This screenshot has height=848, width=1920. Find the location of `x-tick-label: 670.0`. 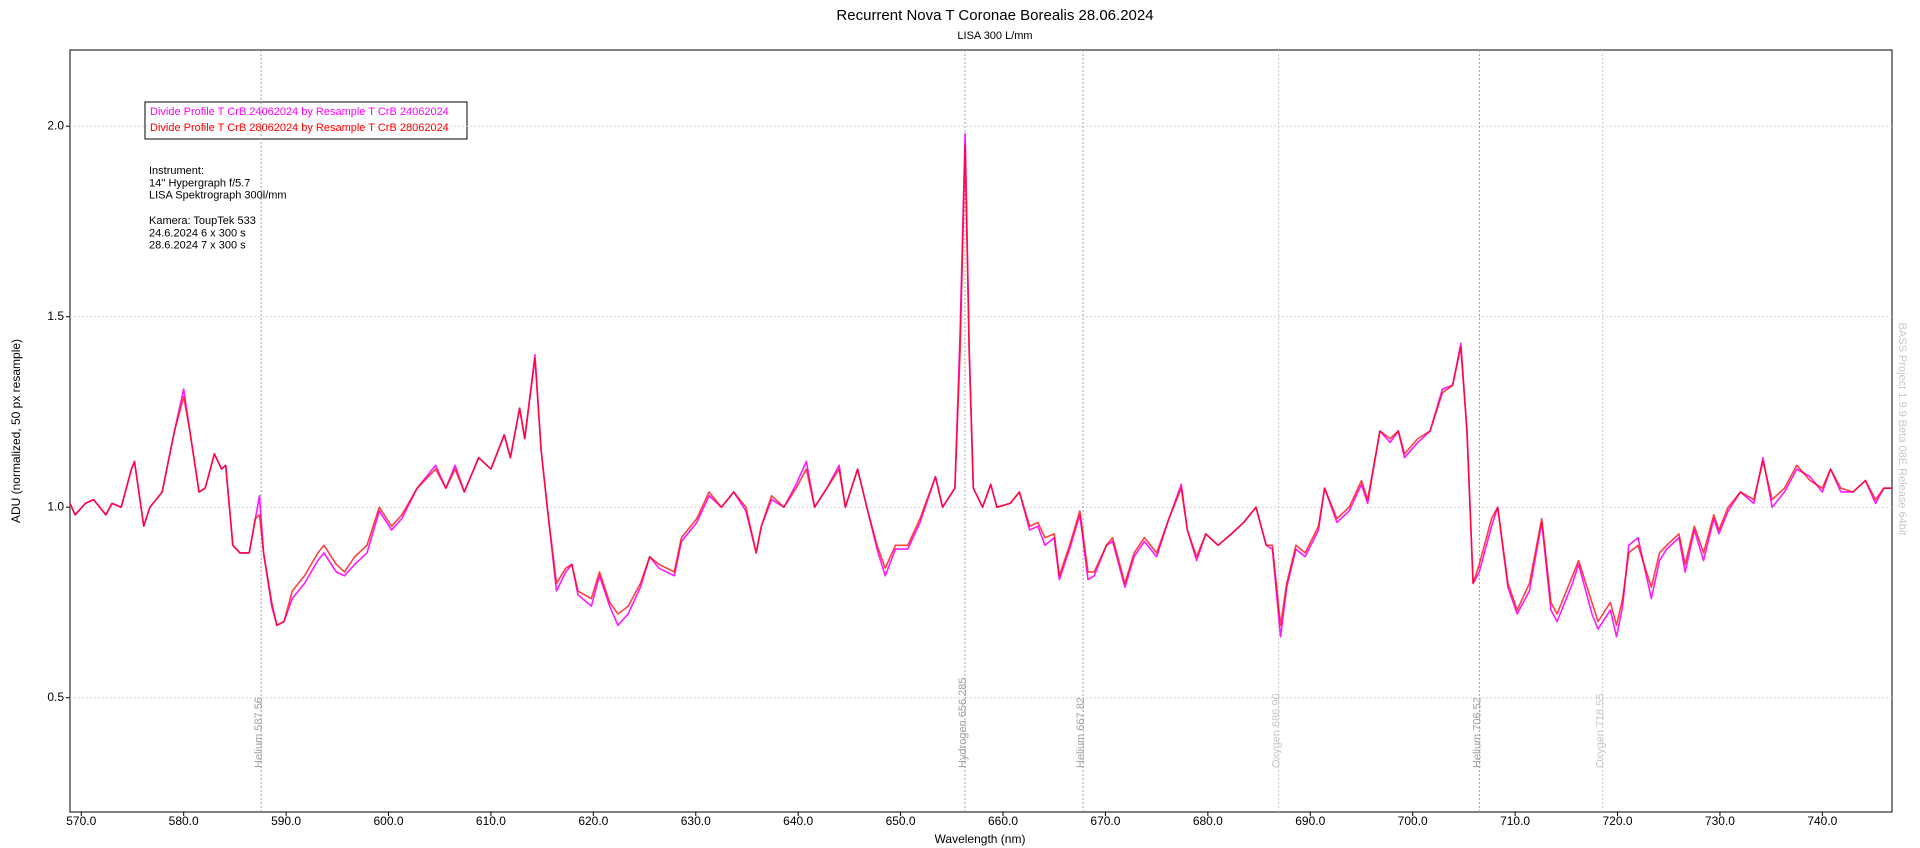

x-tick-label: 670.0 is located at coordinates (1105, 821).